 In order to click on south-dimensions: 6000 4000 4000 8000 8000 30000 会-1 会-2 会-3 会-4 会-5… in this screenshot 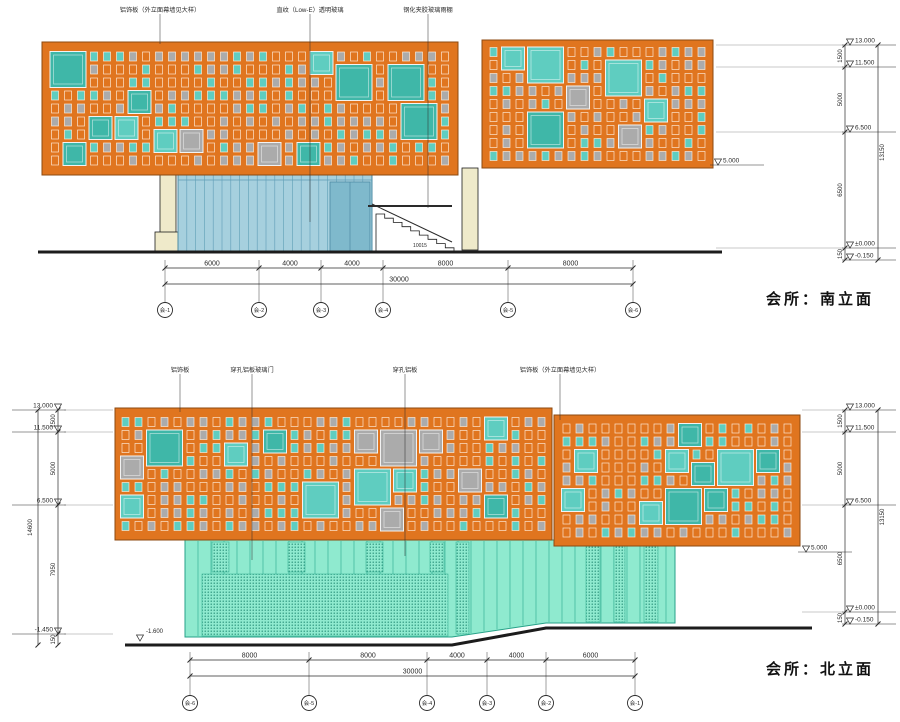, I will do `click(399, 289)`.